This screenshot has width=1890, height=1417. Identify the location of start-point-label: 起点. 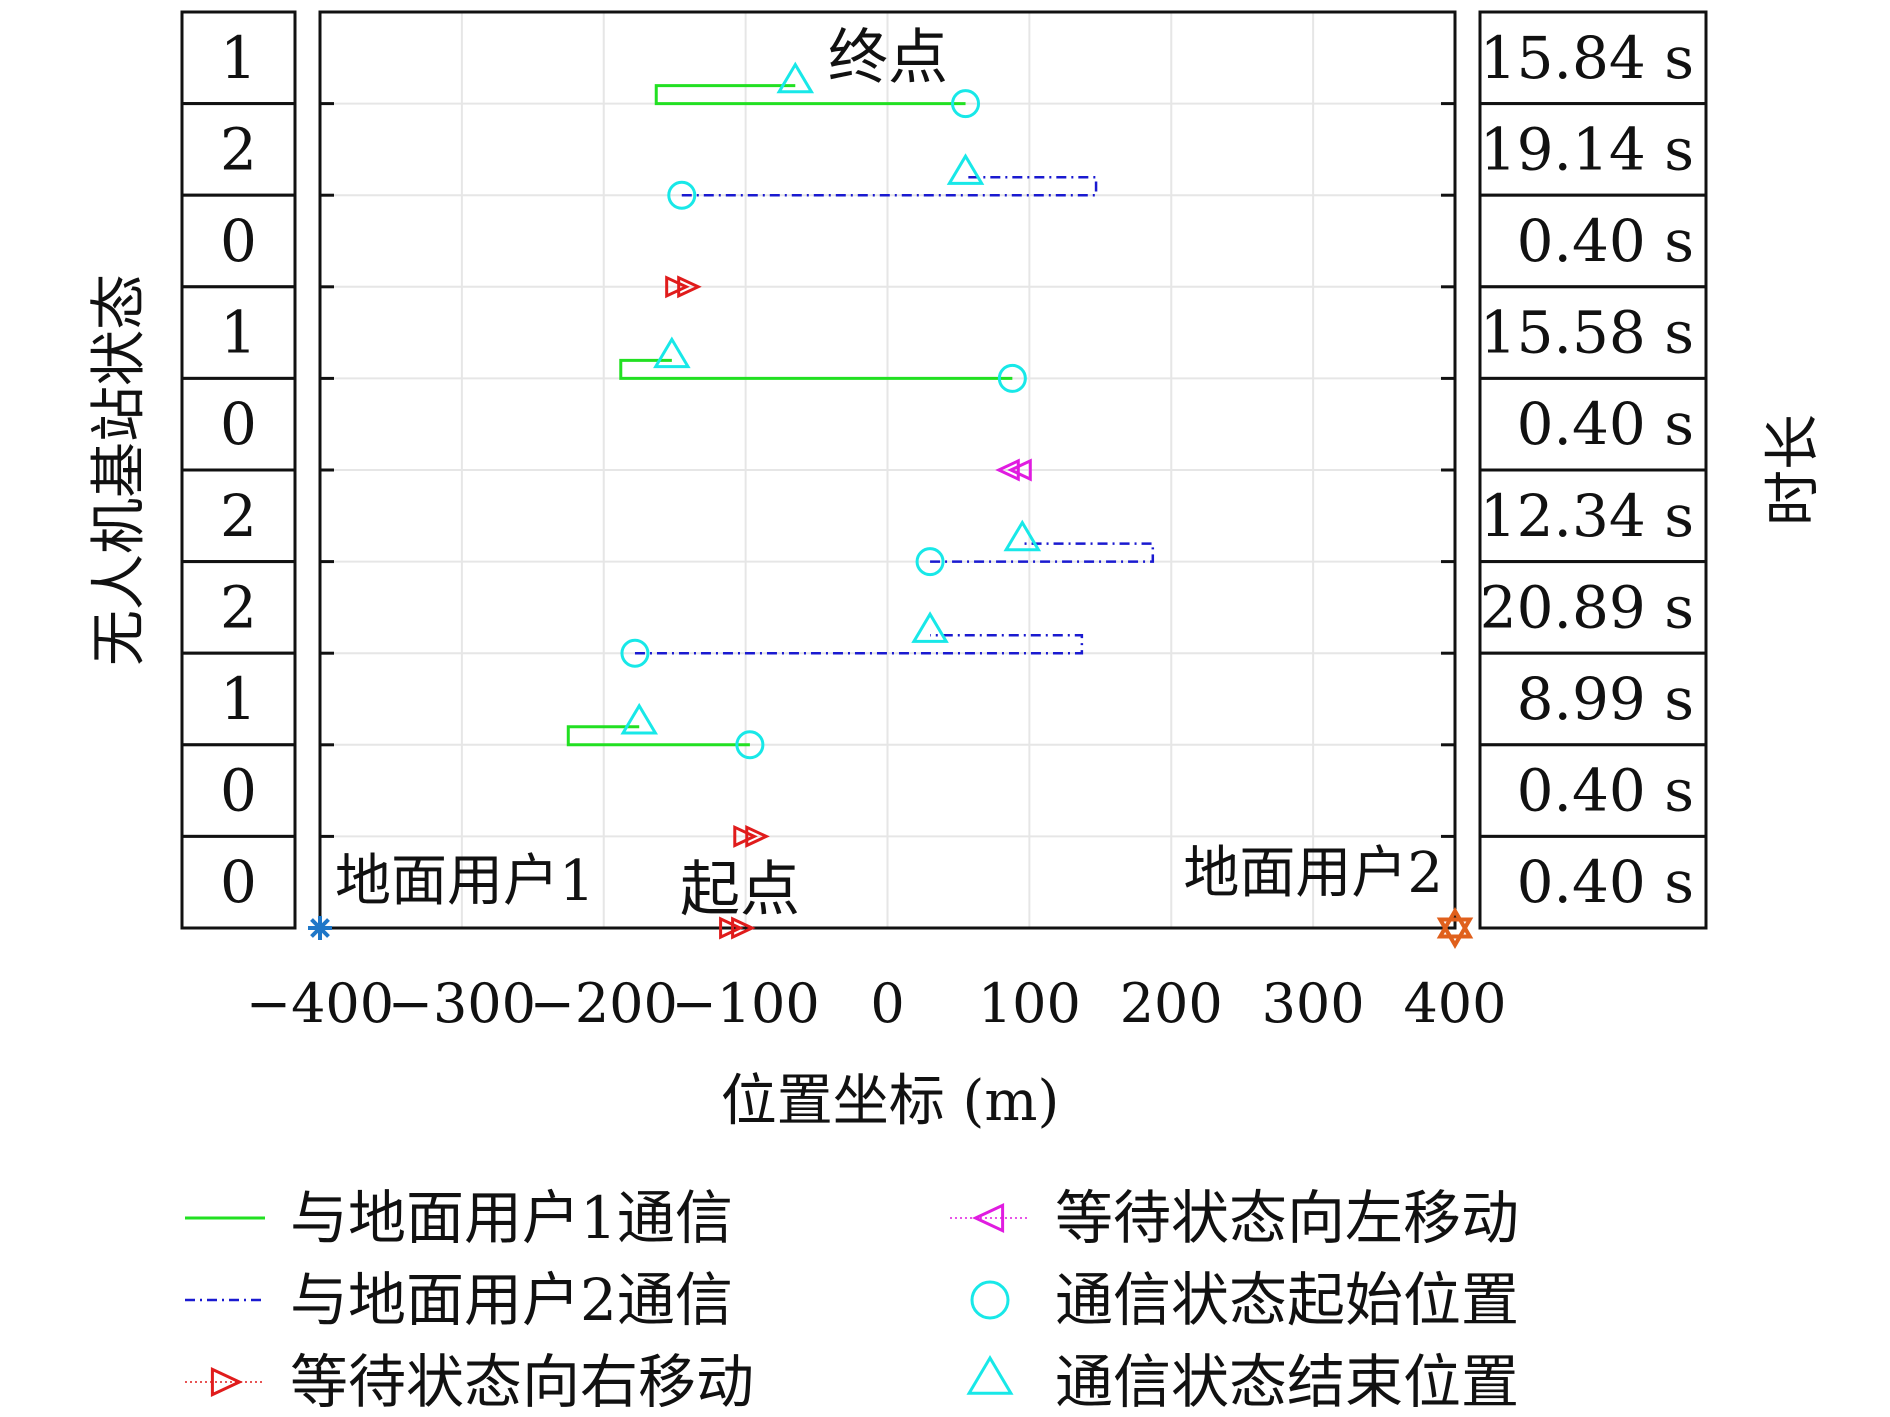
(740, 890).